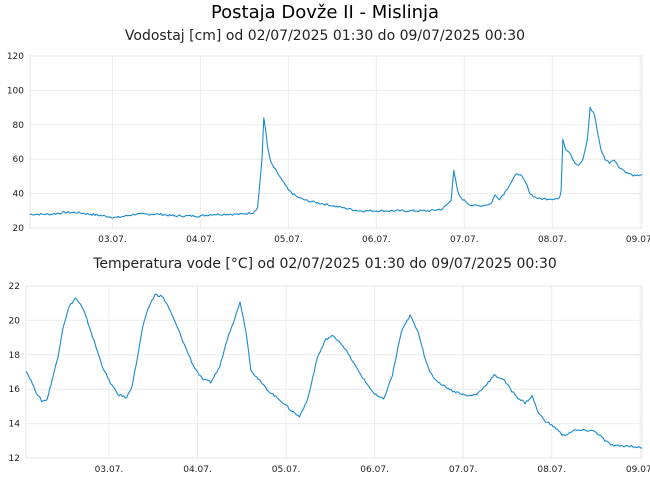 The width and height of the screenshot is (650, 480). I want to click on y-tick-label: 120, so click(15, 57).